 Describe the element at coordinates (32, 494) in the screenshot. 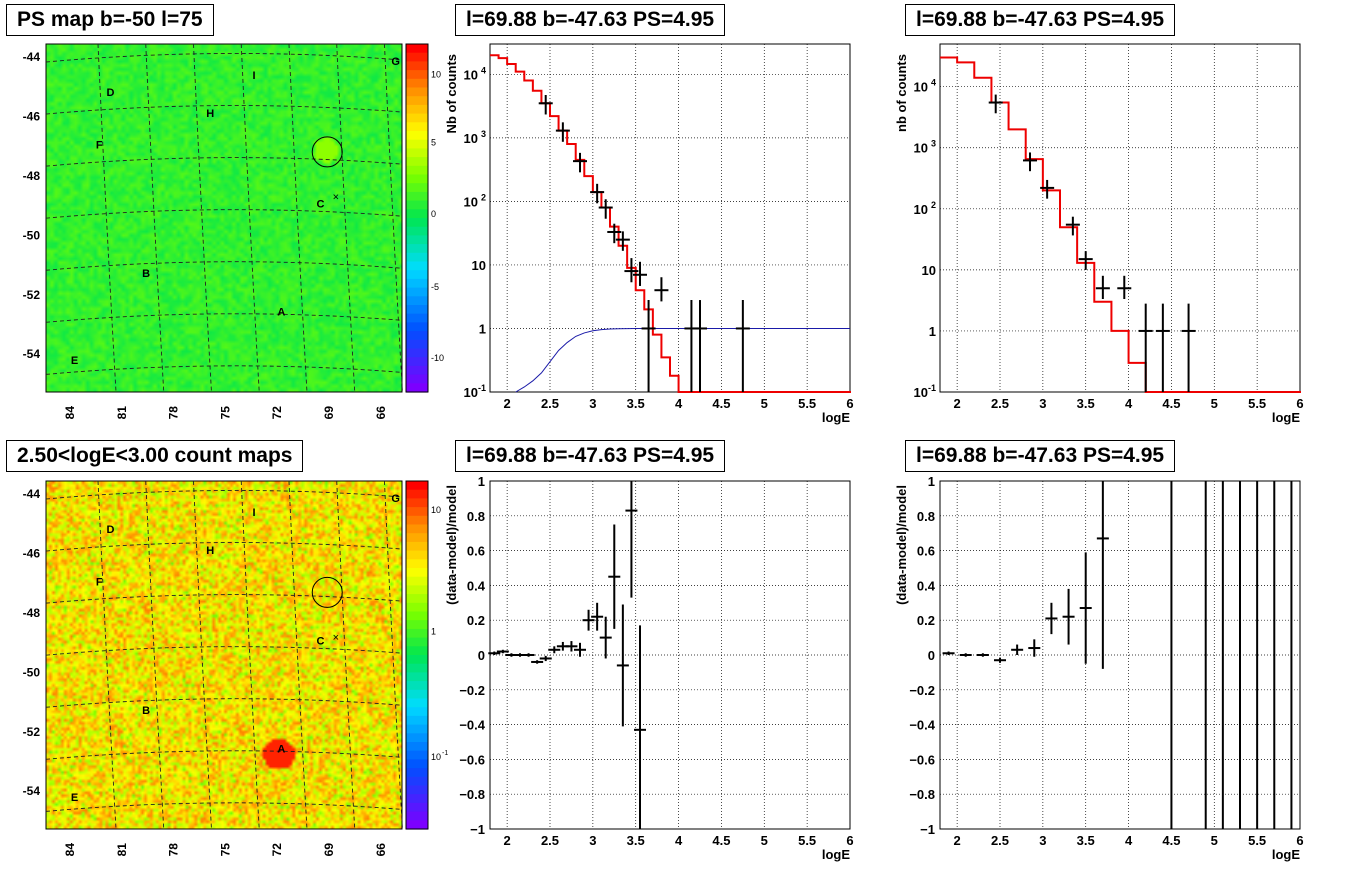

I see `y-tick-label: -44` at that location.